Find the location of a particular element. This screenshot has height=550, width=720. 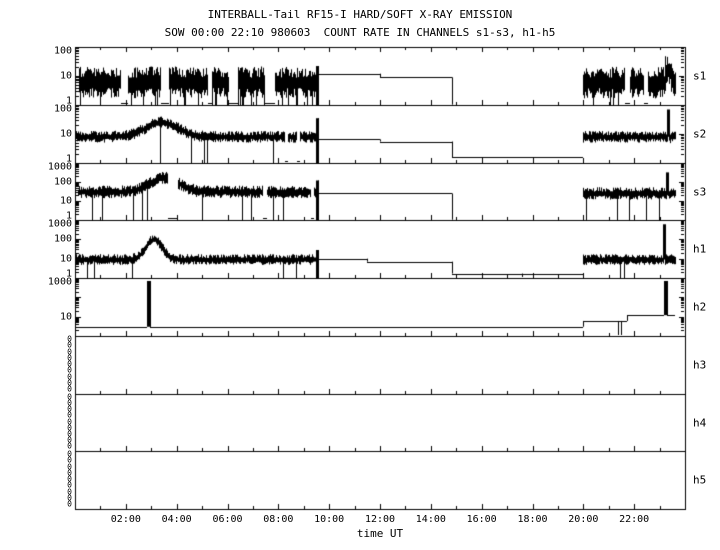

panel-label: s2 is located at coordinates (700, 134).